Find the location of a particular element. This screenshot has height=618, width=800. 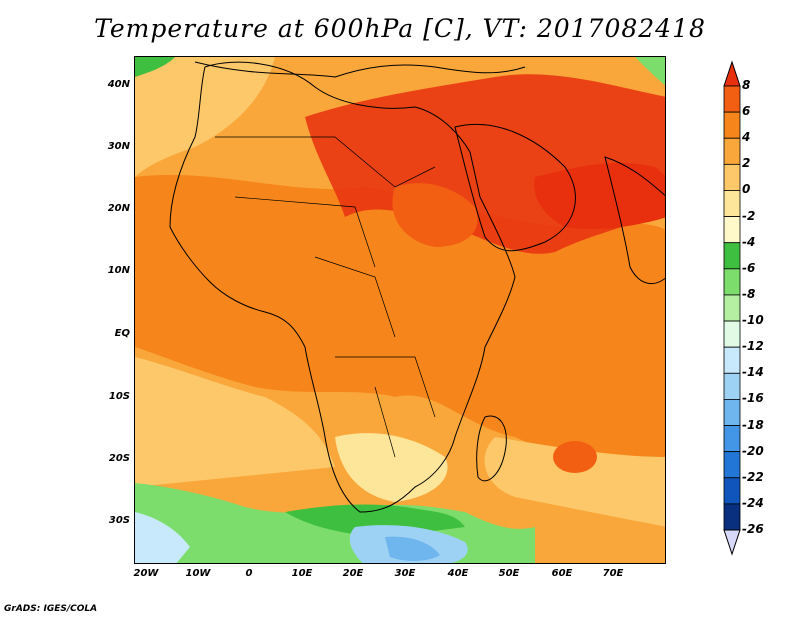

cool-zone-nw is located at coordinates (205, 117).